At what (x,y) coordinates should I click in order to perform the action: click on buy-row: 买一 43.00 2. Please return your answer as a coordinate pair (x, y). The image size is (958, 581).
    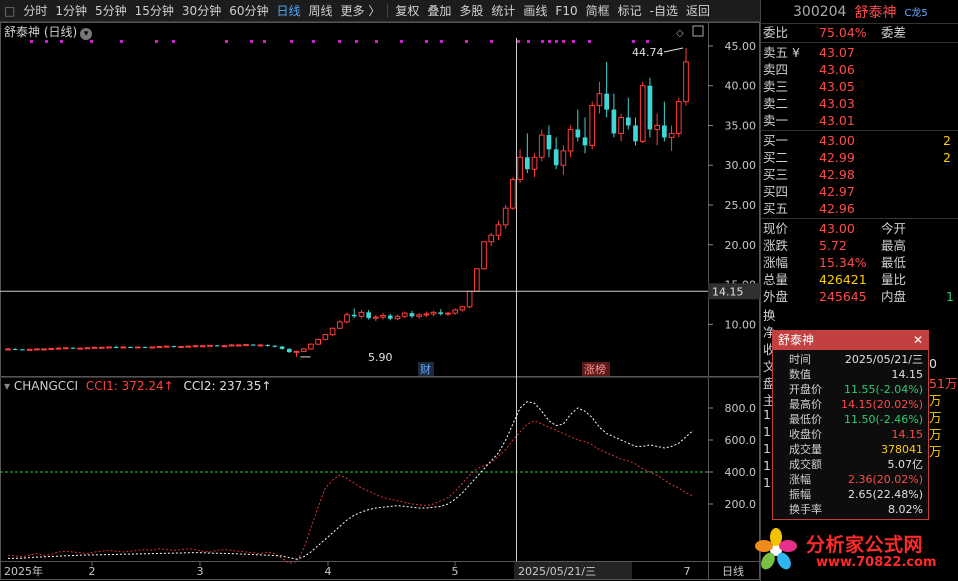
    Looking at the image, I should click on (859, 140).